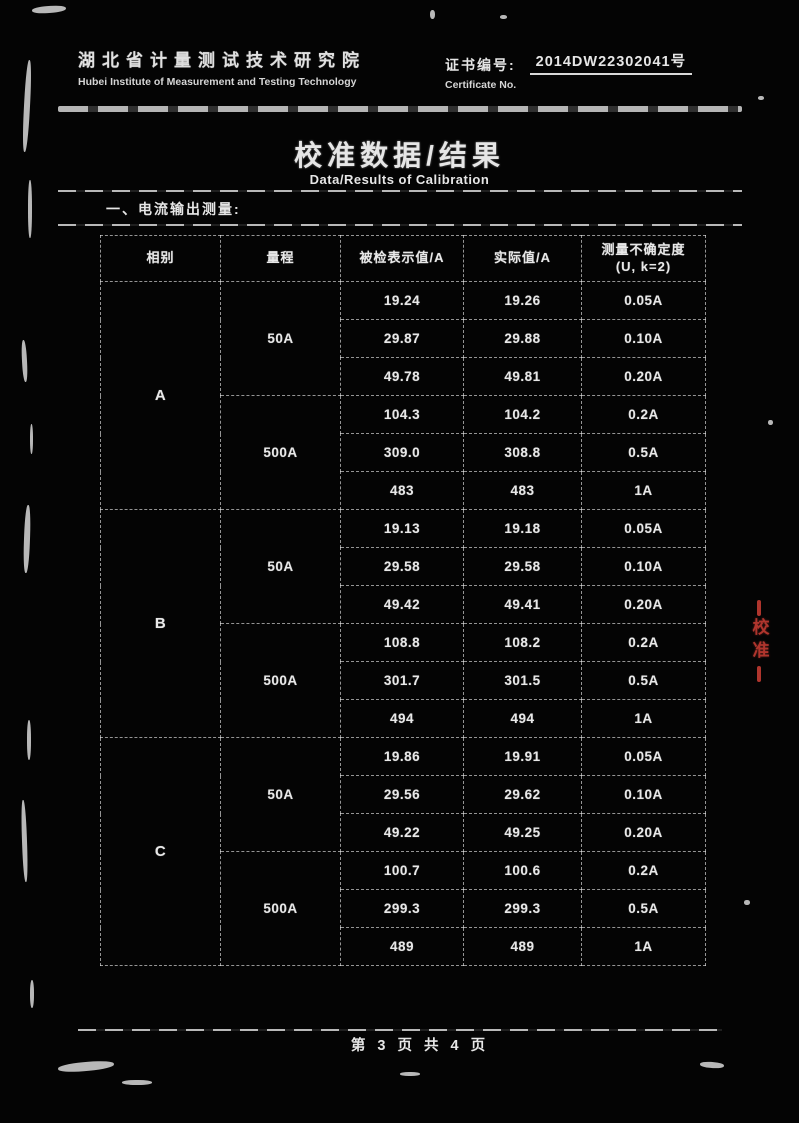 Image resolution: width=799 pixels, height=1123 pixels. I want to click on table-header-row: 相别 量程 被检表示值/A 实际值/A 测量不确定度 (U, k=2), so click(403, 258).